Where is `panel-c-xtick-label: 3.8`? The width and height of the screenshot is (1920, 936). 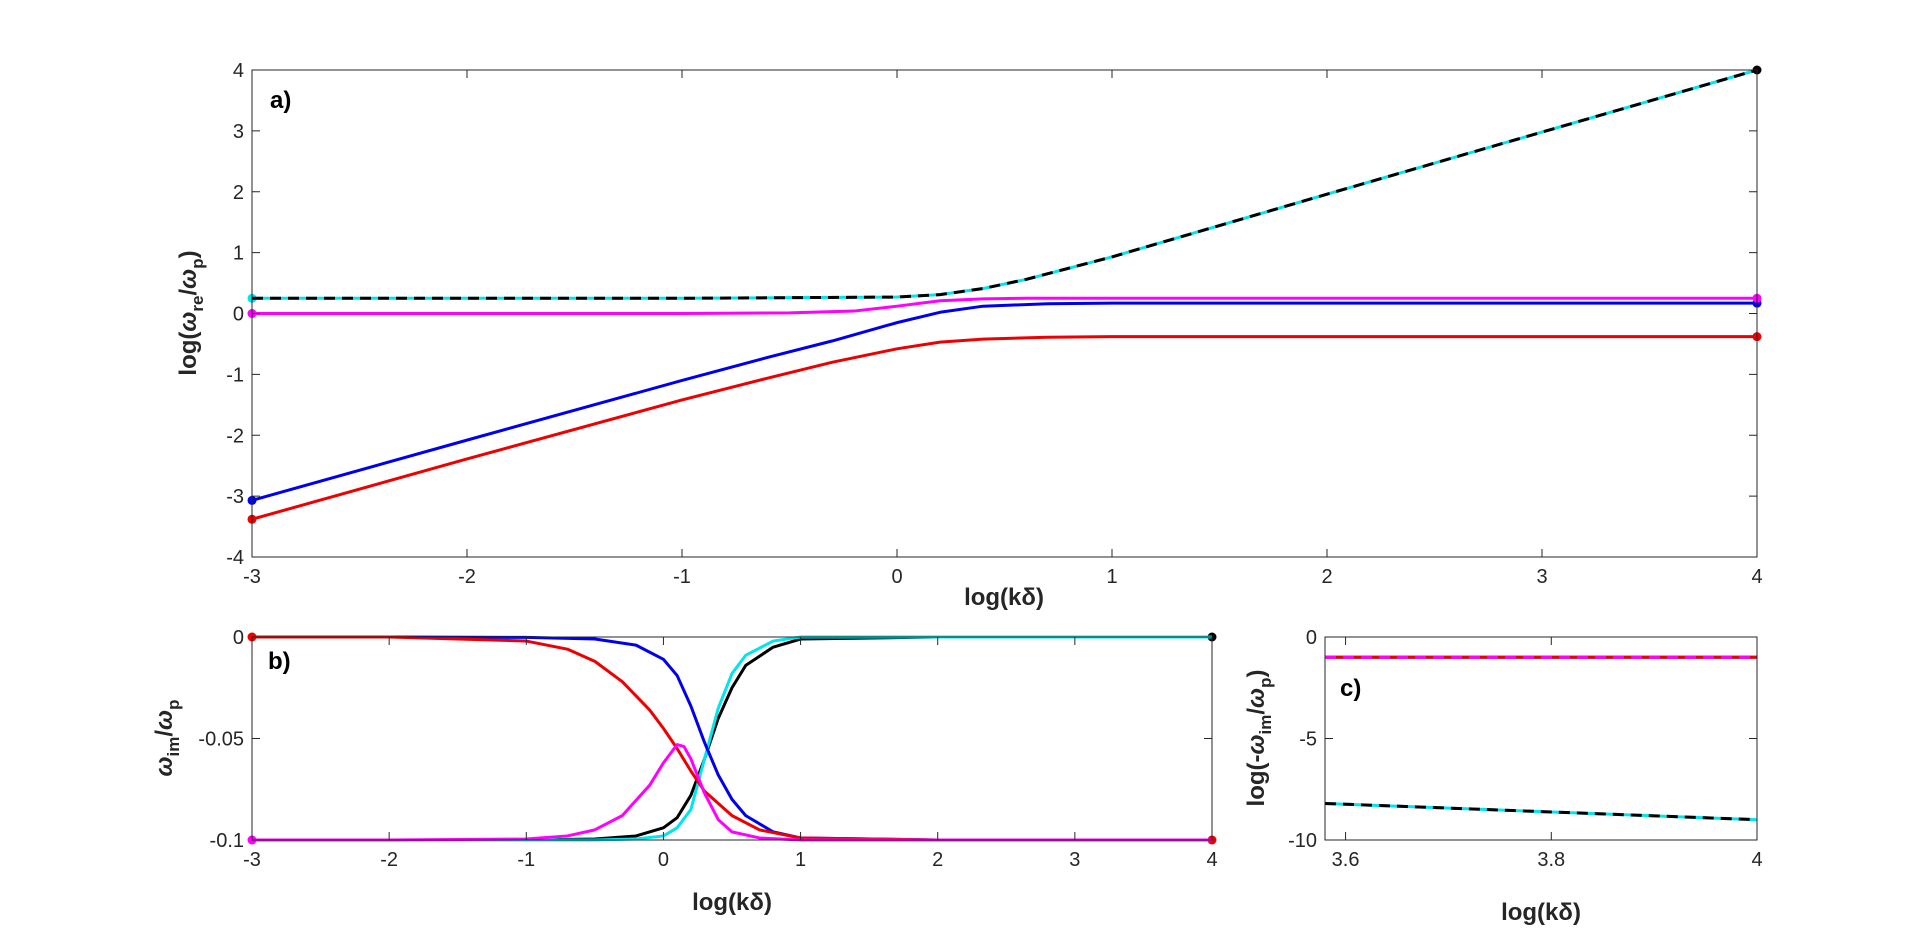
panel-c-xtick-label: 3.8 is located at coordinates (1551, 860).